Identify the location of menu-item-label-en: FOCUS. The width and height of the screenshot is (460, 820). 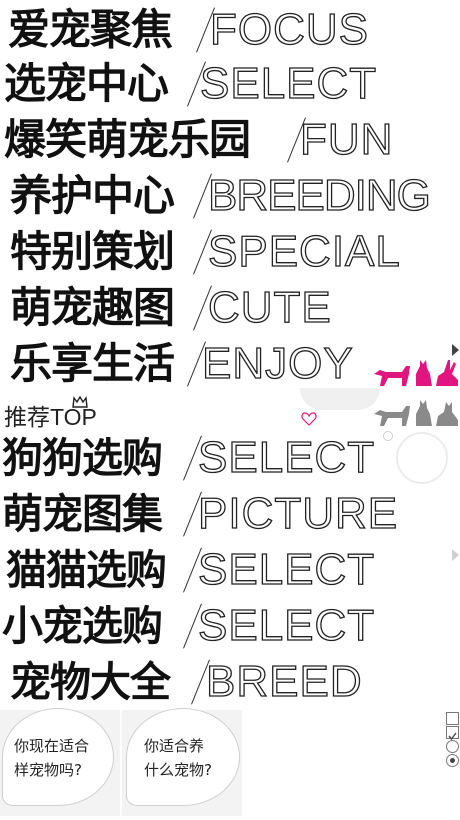
(289, 29).